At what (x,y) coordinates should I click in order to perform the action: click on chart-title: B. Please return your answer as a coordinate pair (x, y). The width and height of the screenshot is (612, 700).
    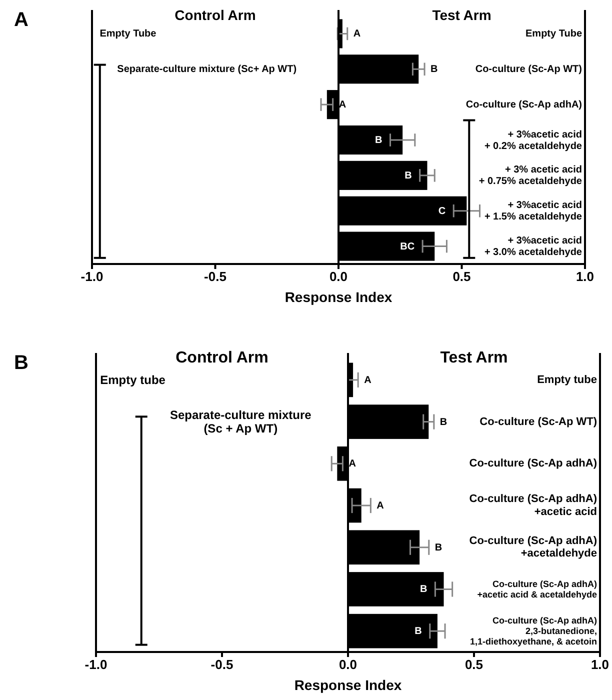
    Looking at the image, I should click on (21, 363).